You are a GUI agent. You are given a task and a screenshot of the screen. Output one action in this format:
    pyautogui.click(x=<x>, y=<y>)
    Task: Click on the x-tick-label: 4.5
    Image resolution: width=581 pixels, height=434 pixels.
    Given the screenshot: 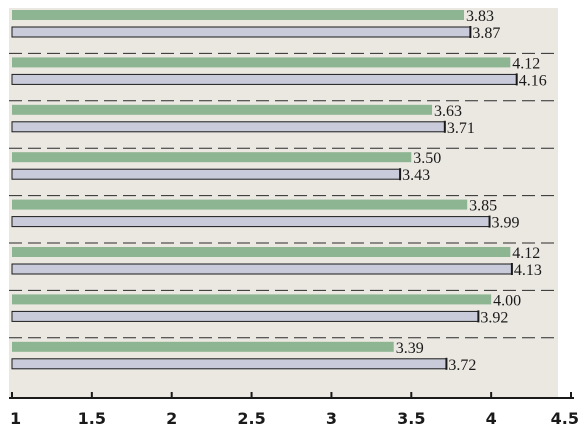 What is the action you would take?
    pyautogui.click(x=565, y=418)
    